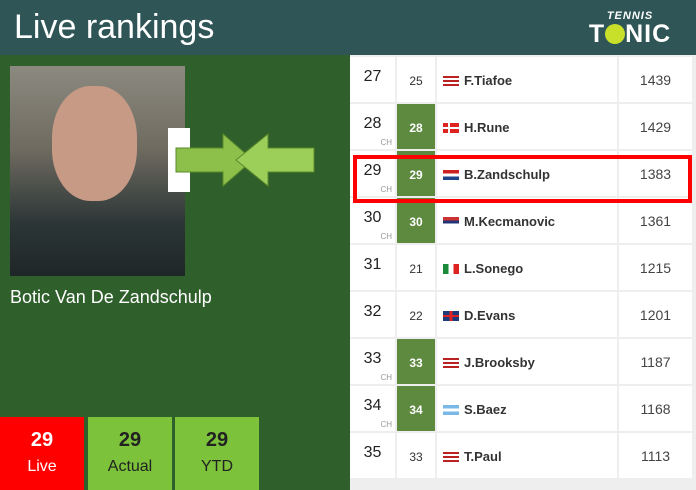 This screenshot has width=696, height=490. I want to click on player-cell: J.Brooksby, so click(527, 361).